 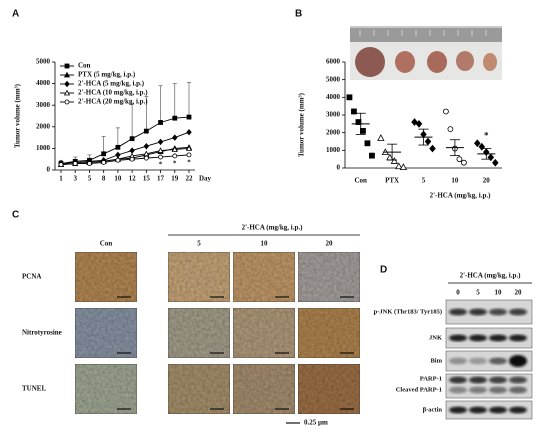 What do you see at coordinates (133, 179) in the screenshot?
I see `x-tick-label: 12` at bounding box center [133, 179].